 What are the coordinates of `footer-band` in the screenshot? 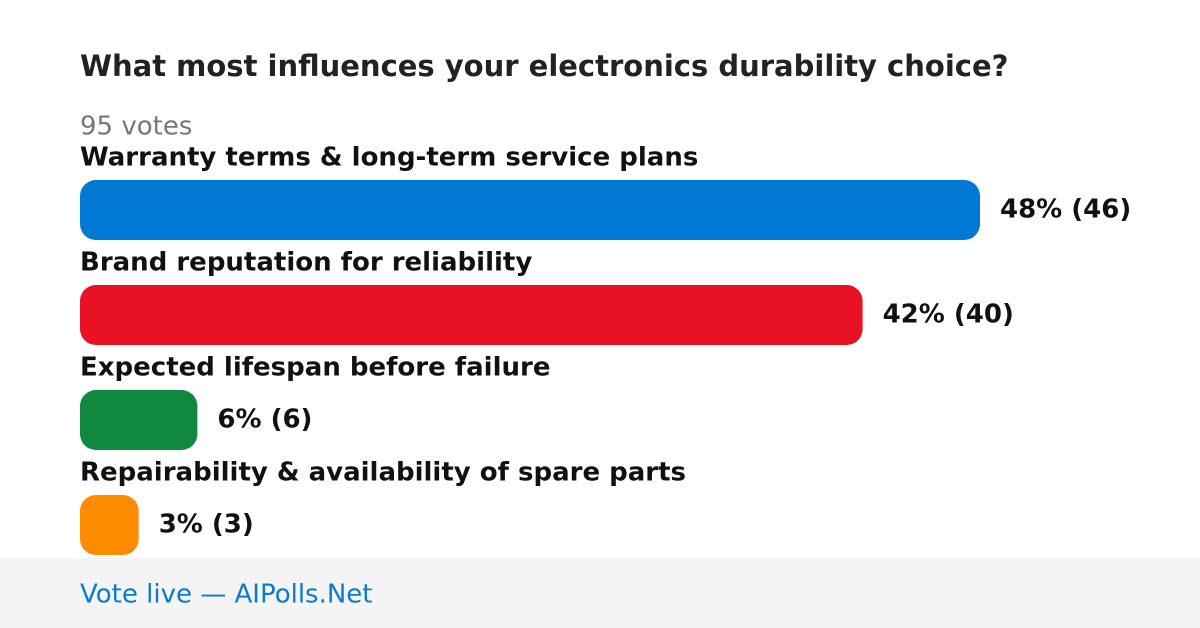 It's located at (600, 593).